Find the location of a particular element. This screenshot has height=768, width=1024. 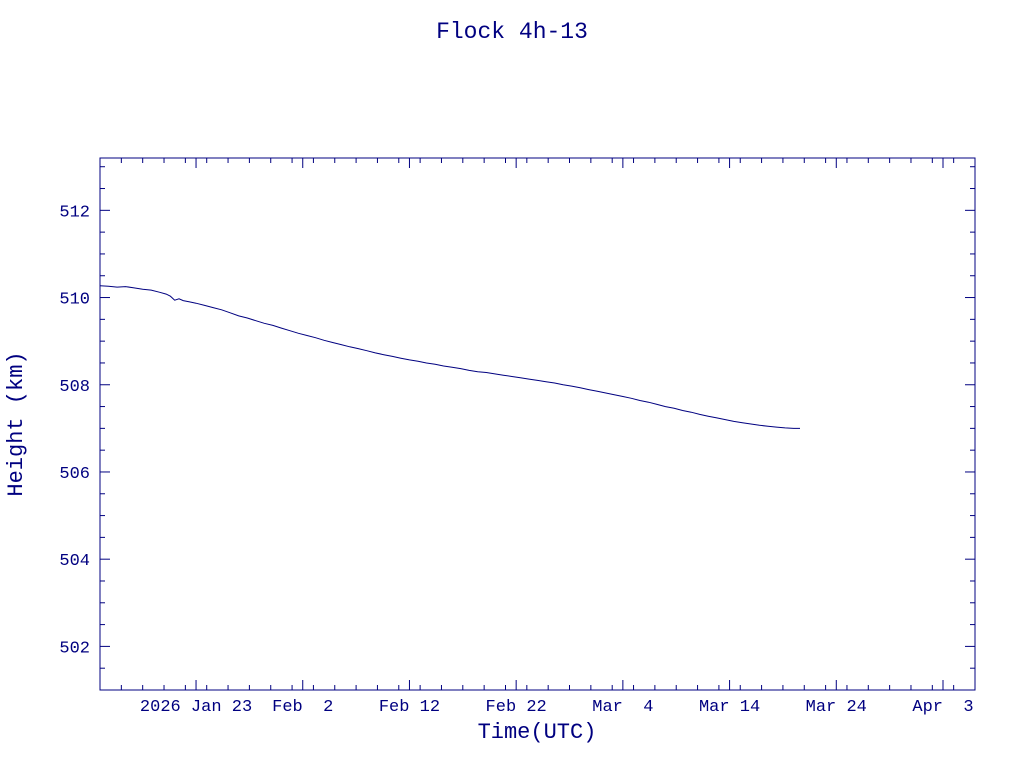

x-tick-label: Apr 3 is located at coordinates (942, 707).